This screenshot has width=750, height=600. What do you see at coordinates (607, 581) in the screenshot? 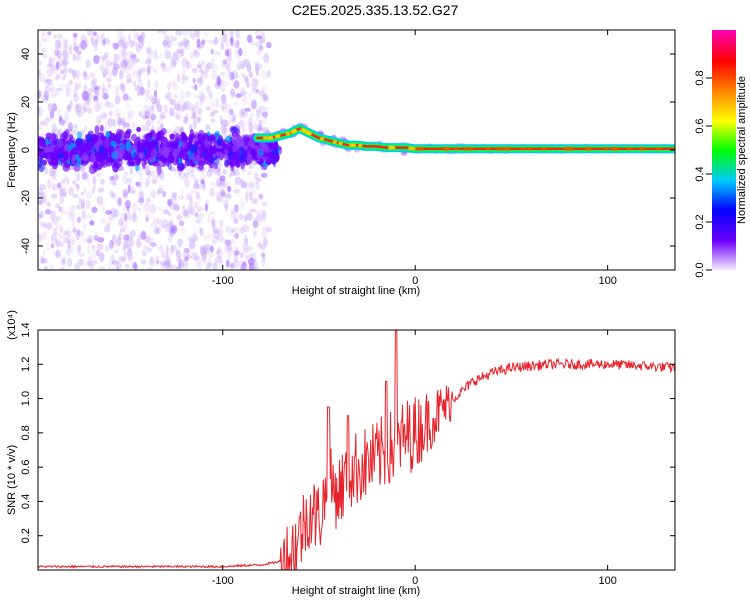
I see `snr-x-tick-label: 100` at bounding box center [607, 581].